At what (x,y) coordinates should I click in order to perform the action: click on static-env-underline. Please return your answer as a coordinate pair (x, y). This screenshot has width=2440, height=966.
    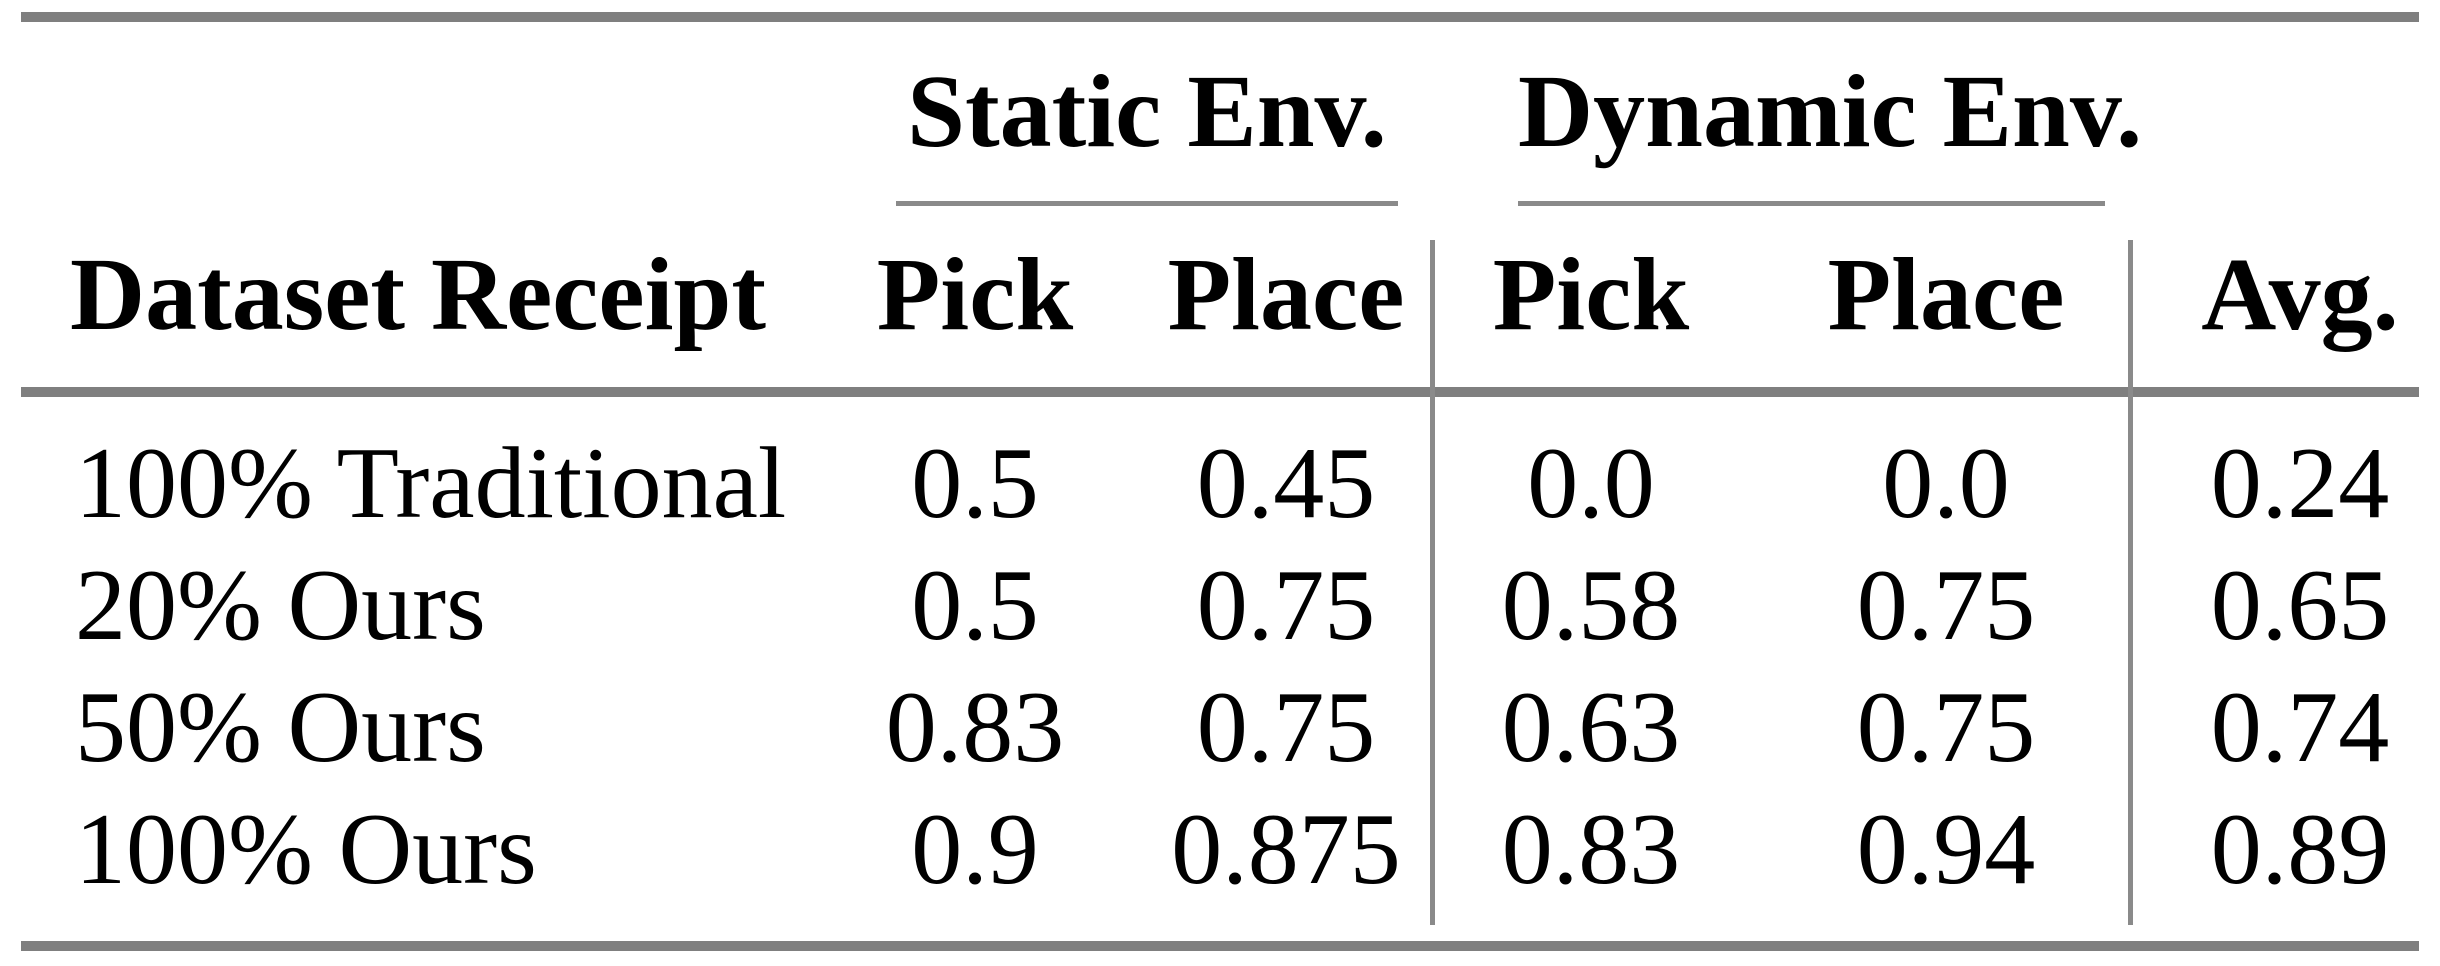
    Looking at the image, I should click on (1147, 203).